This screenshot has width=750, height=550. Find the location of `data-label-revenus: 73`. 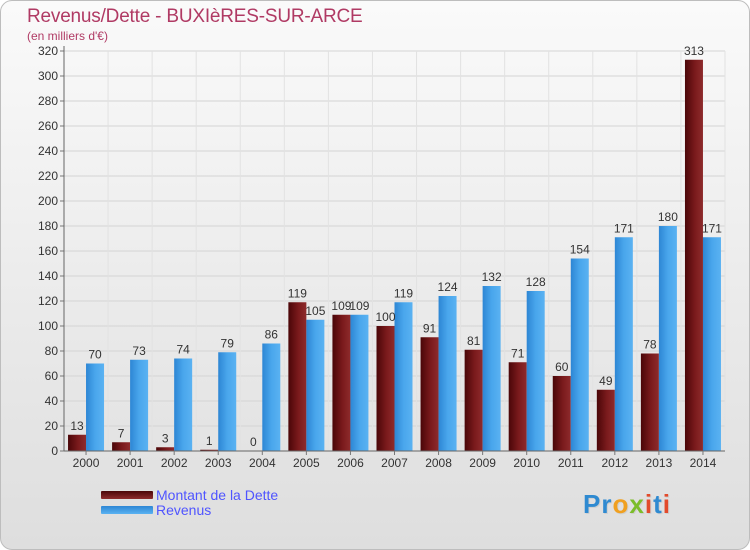

data-label-revenus: 73 is located at coordinates (139, 351).